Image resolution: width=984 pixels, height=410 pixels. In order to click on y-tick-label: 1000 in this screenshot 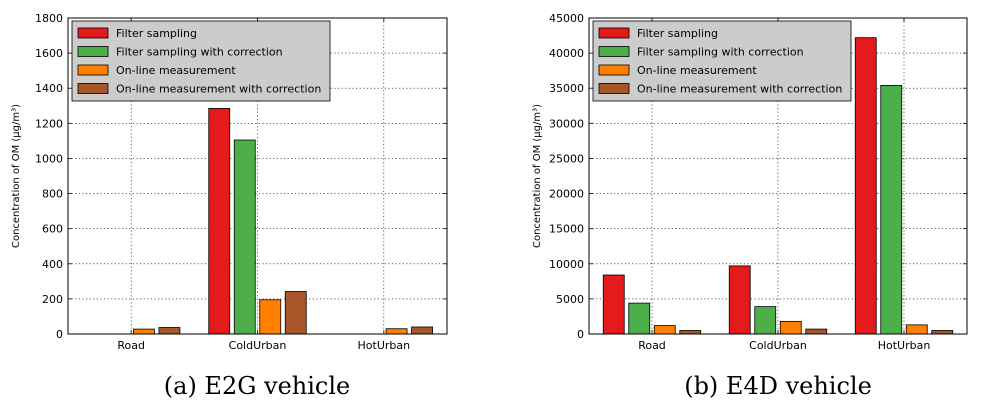, I will do `click(49, 158)`.